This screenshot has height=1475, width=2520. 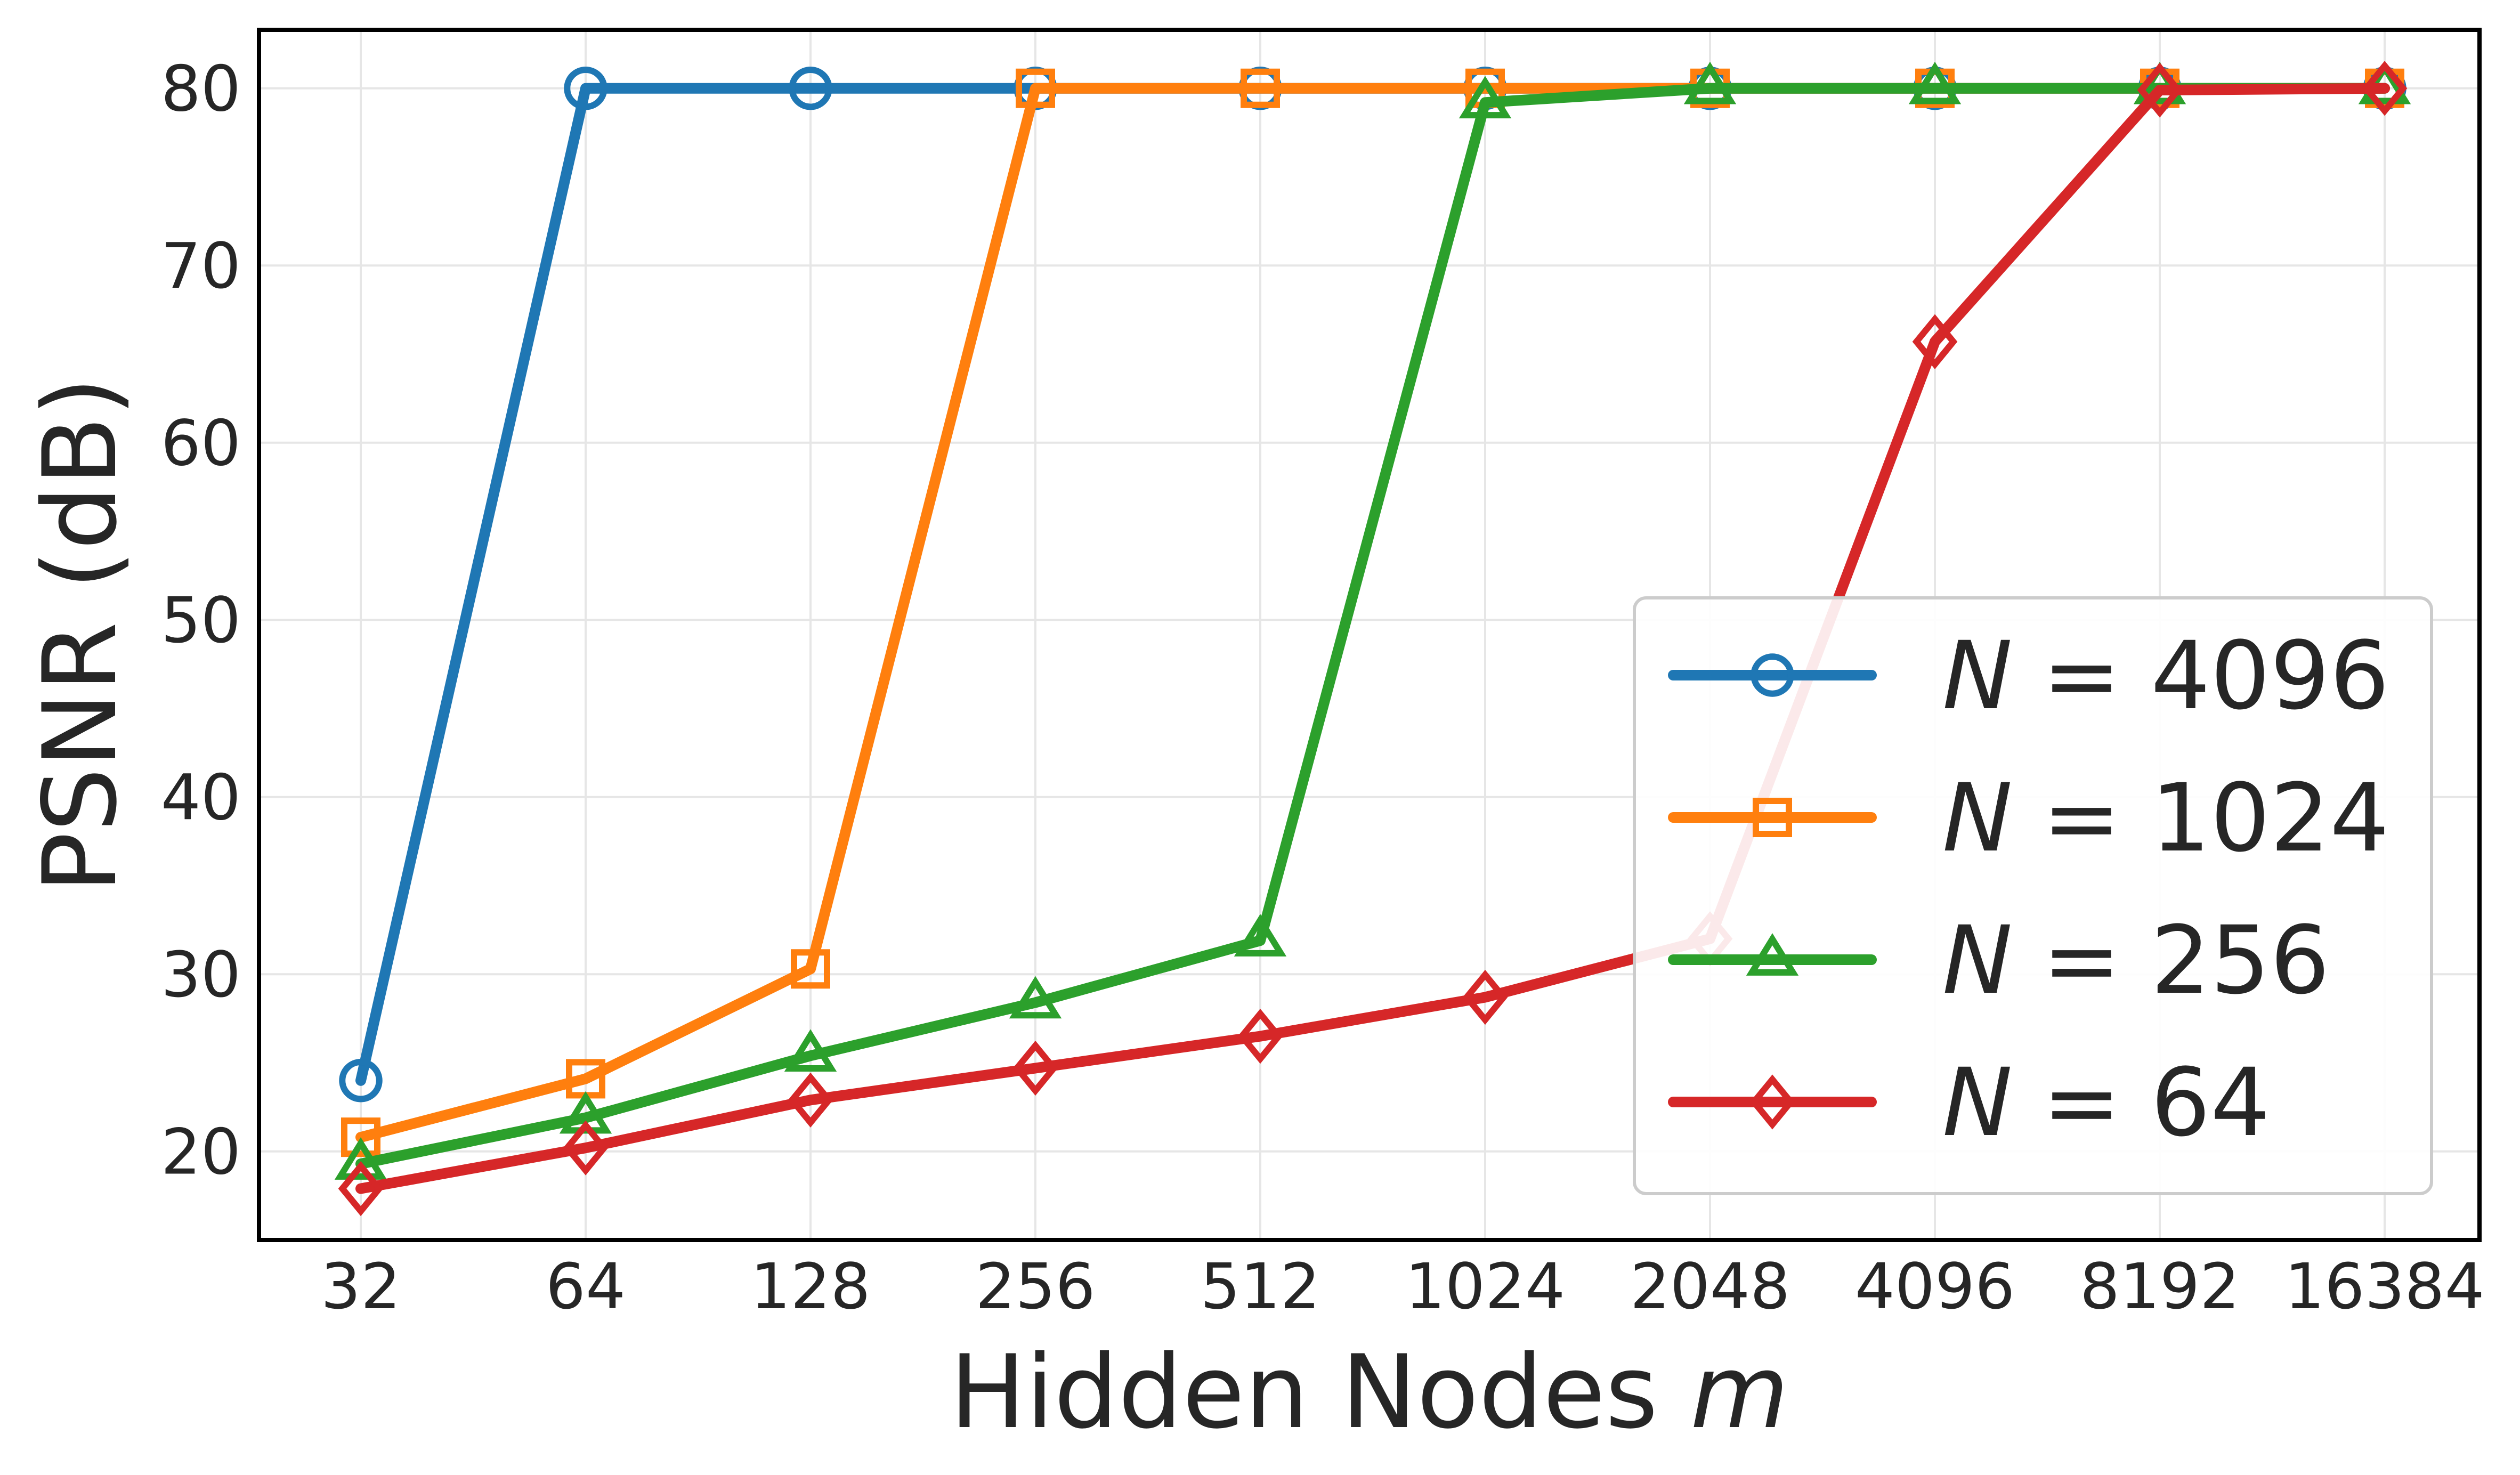 I want to click on x-tick-label: 2048, so click(x=1710, y=1286).